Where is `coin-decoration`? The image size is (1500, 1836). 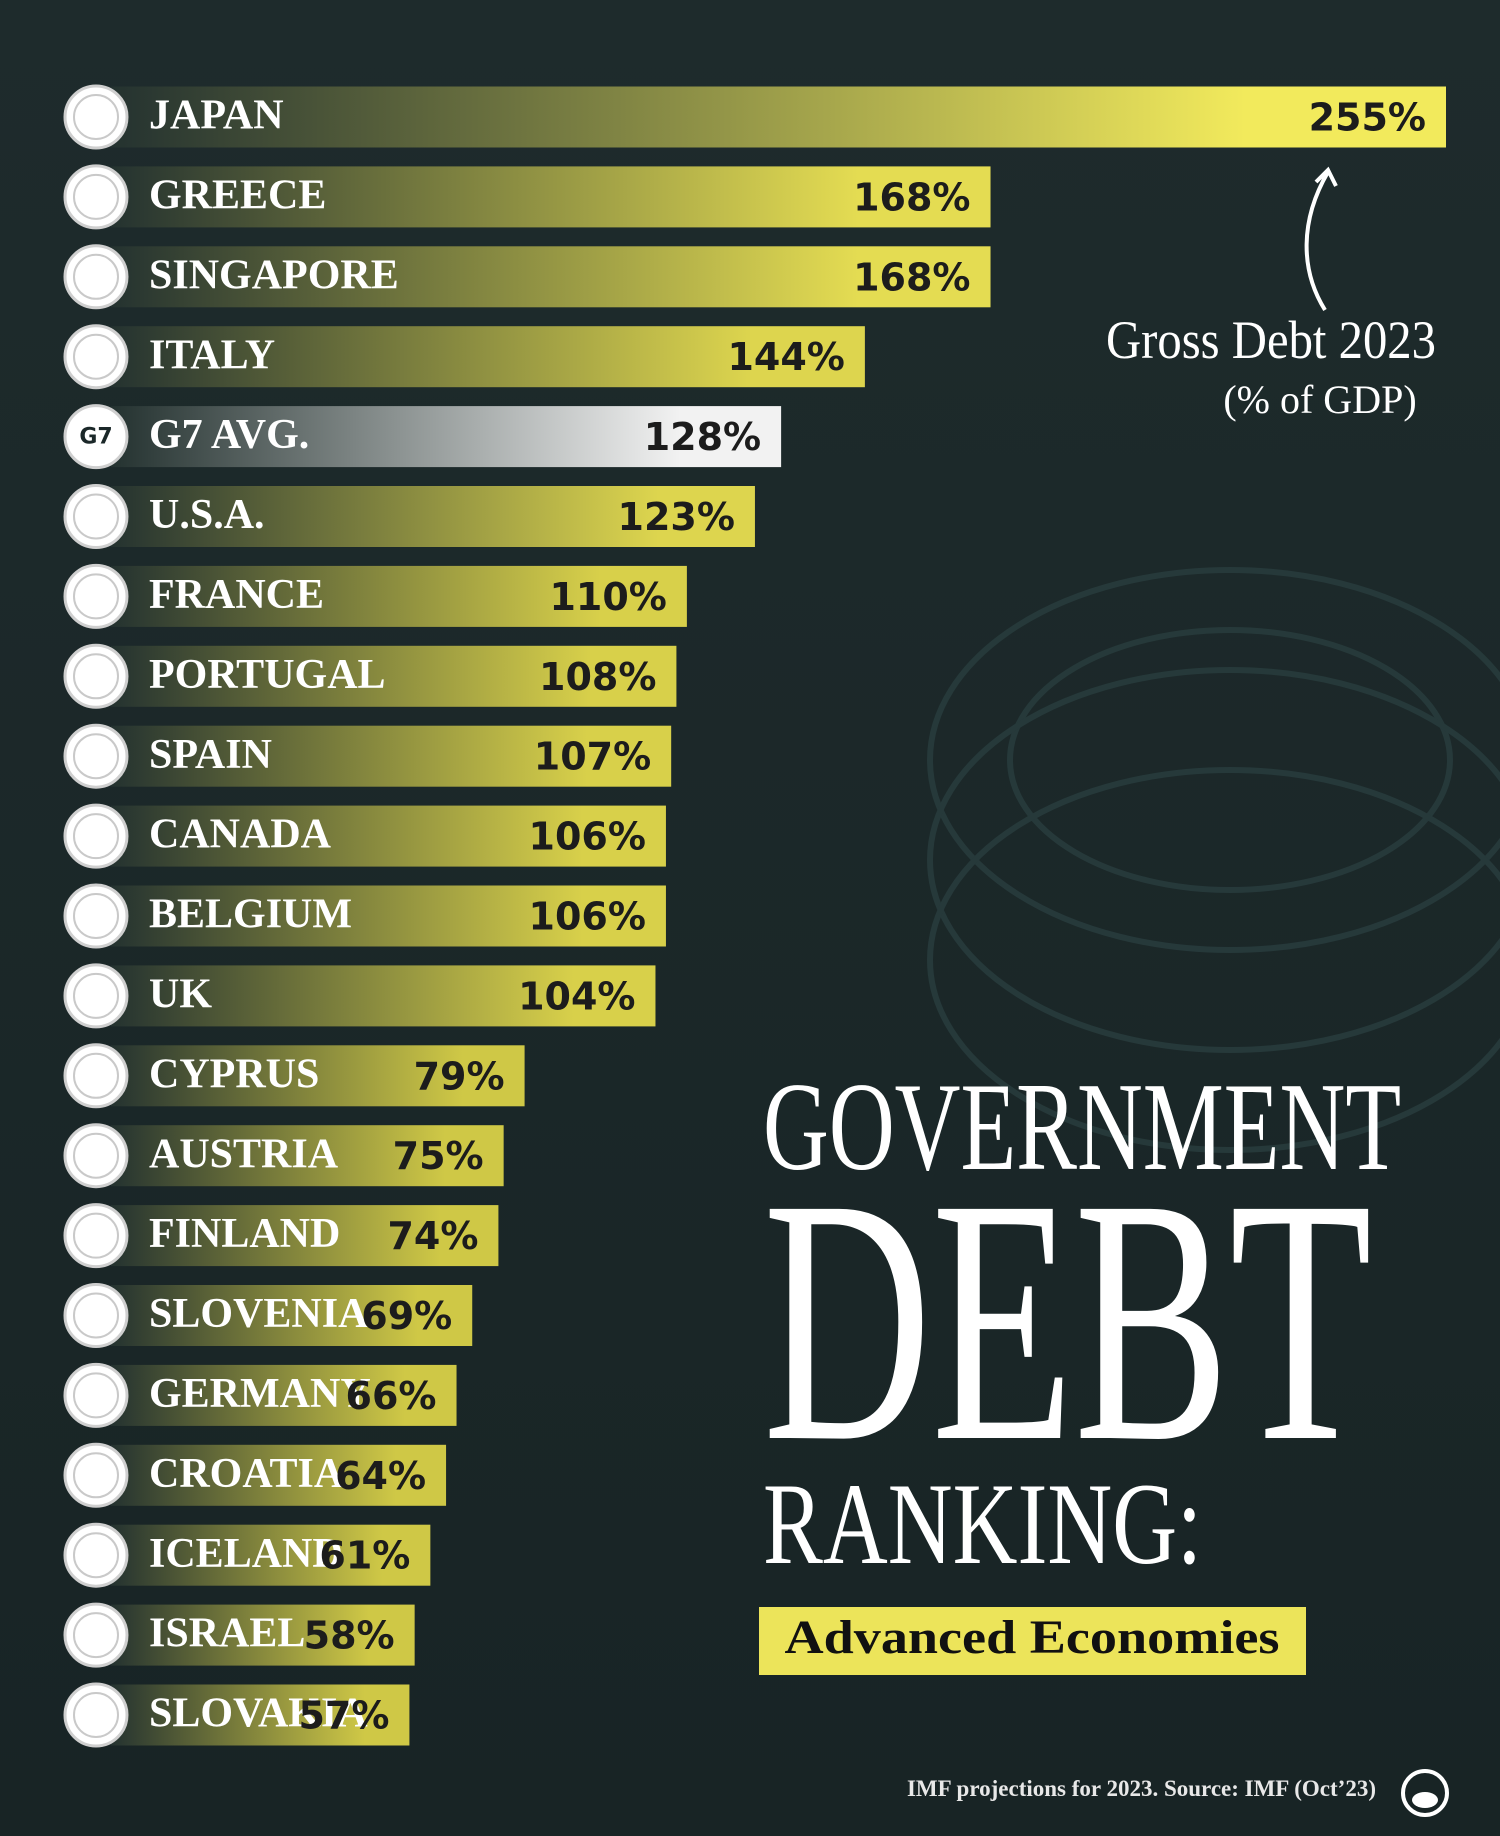
coin-decoration is located at coordinates (1213, 860).